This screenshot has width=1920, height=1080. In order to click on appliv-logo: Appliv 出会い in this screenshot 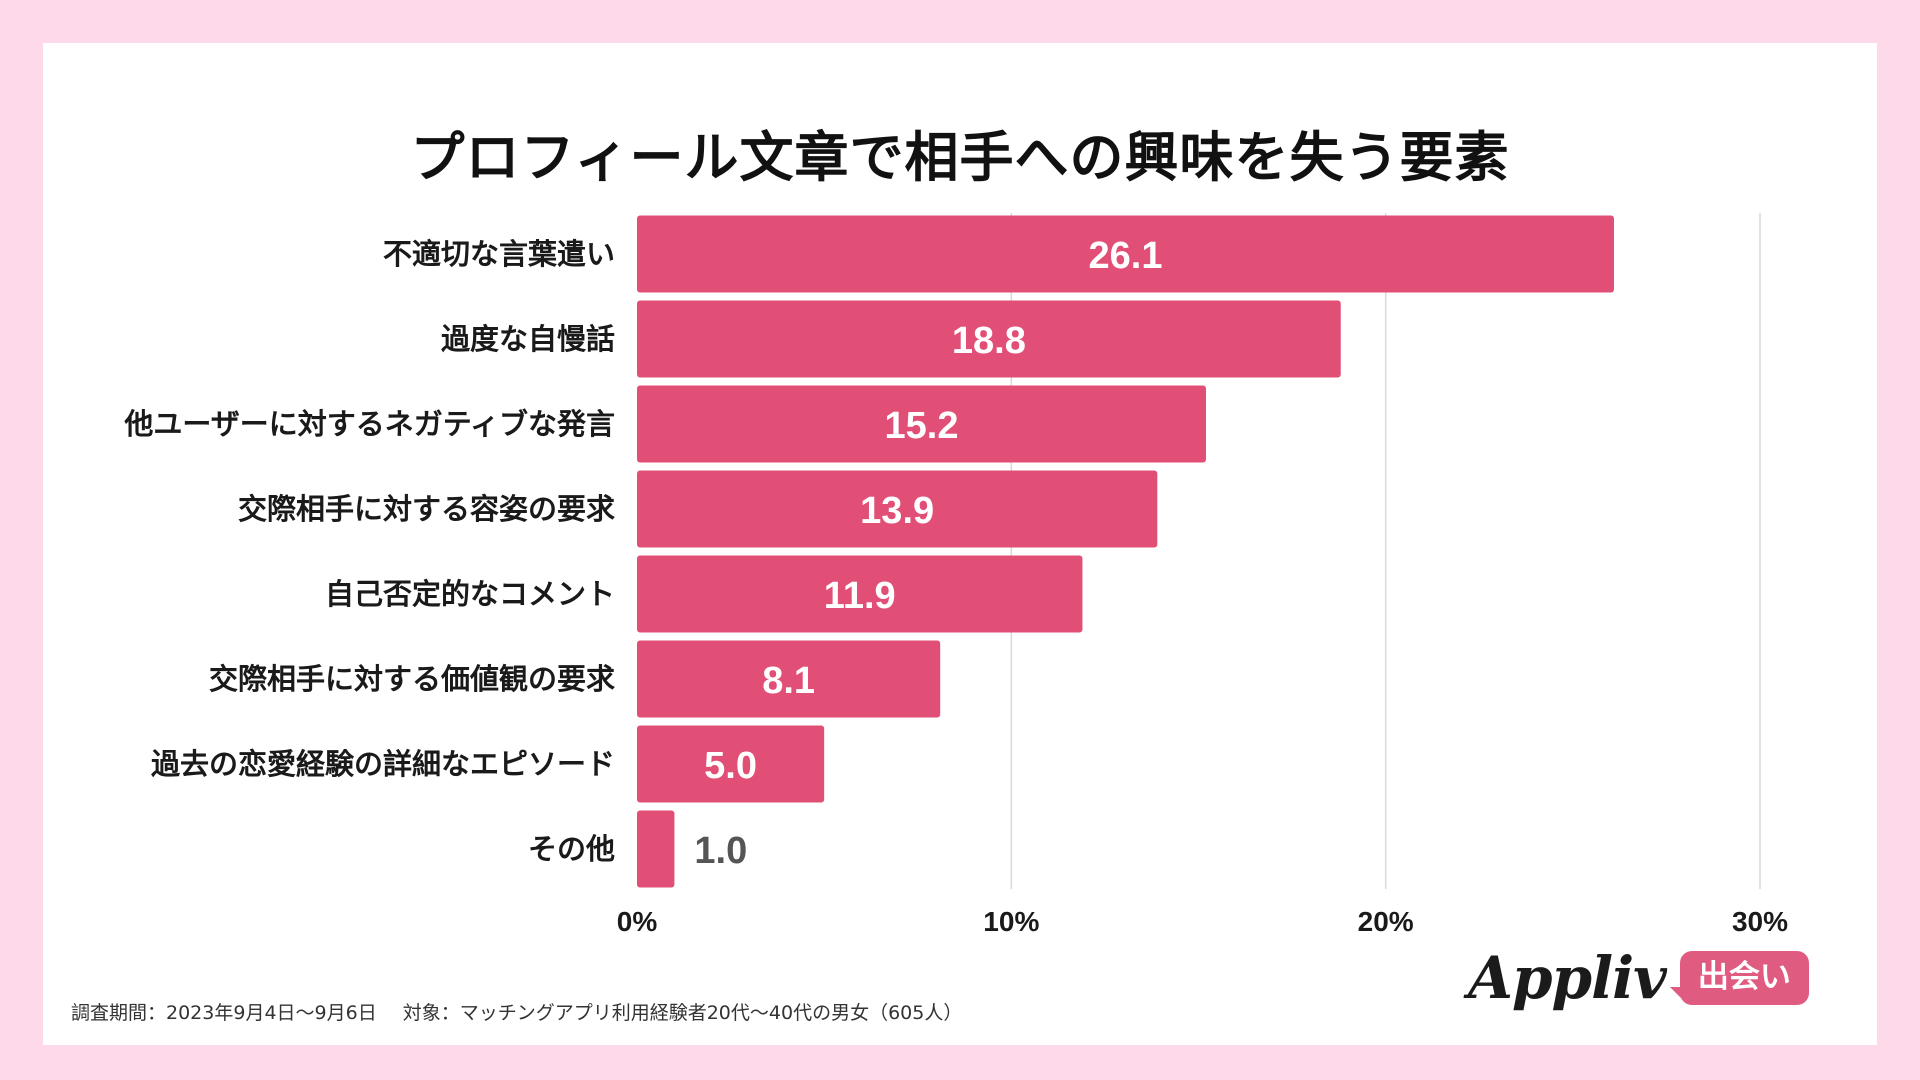, I will do `click(1638, 978)`.